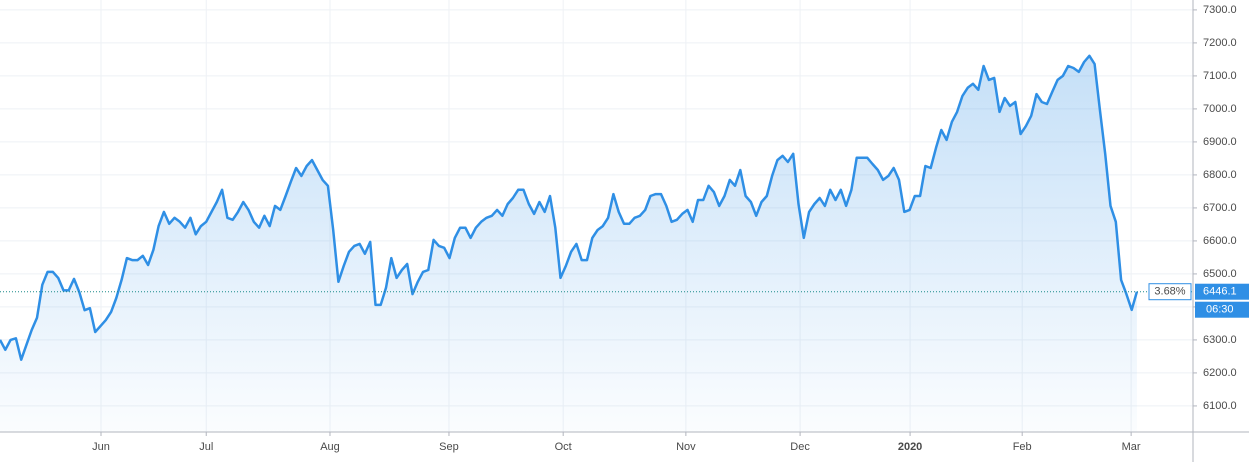 The width and height of the screenshot is (1249, 462). Describe the element at coordinates (1131, 447) in the screenshot. I see `x-tick-label: Mar` at that location.